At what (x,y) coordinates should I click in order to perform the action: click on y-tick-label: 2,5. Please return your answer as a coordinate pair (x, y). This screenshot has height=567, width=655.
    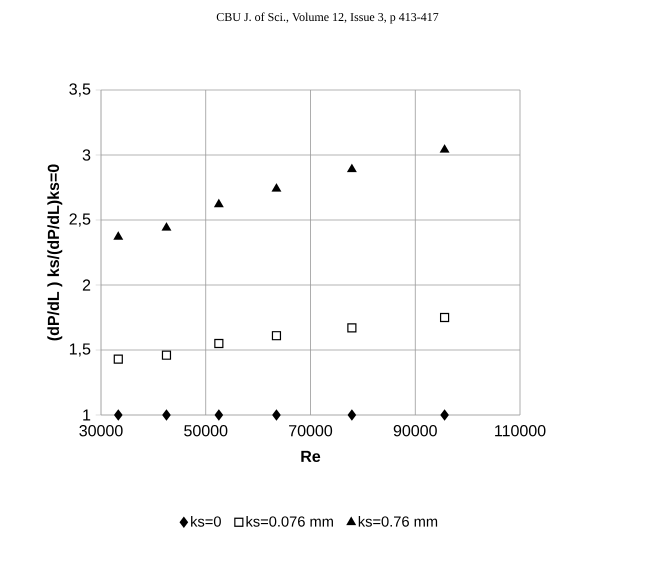
    Looking at the image, I should click on (80, 220).